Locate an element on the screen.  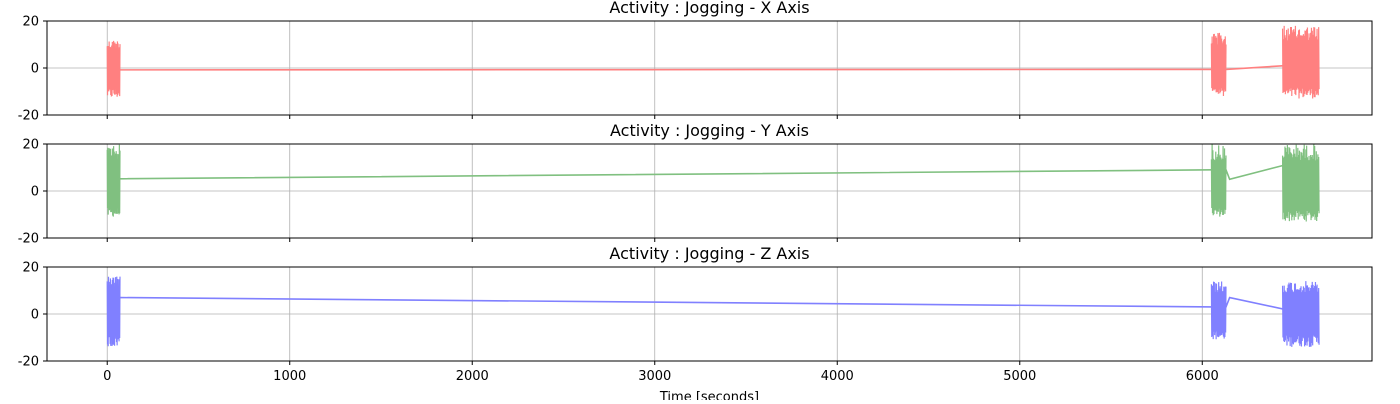
x-tick-label: 3000 is located at coordinates (654, 376).